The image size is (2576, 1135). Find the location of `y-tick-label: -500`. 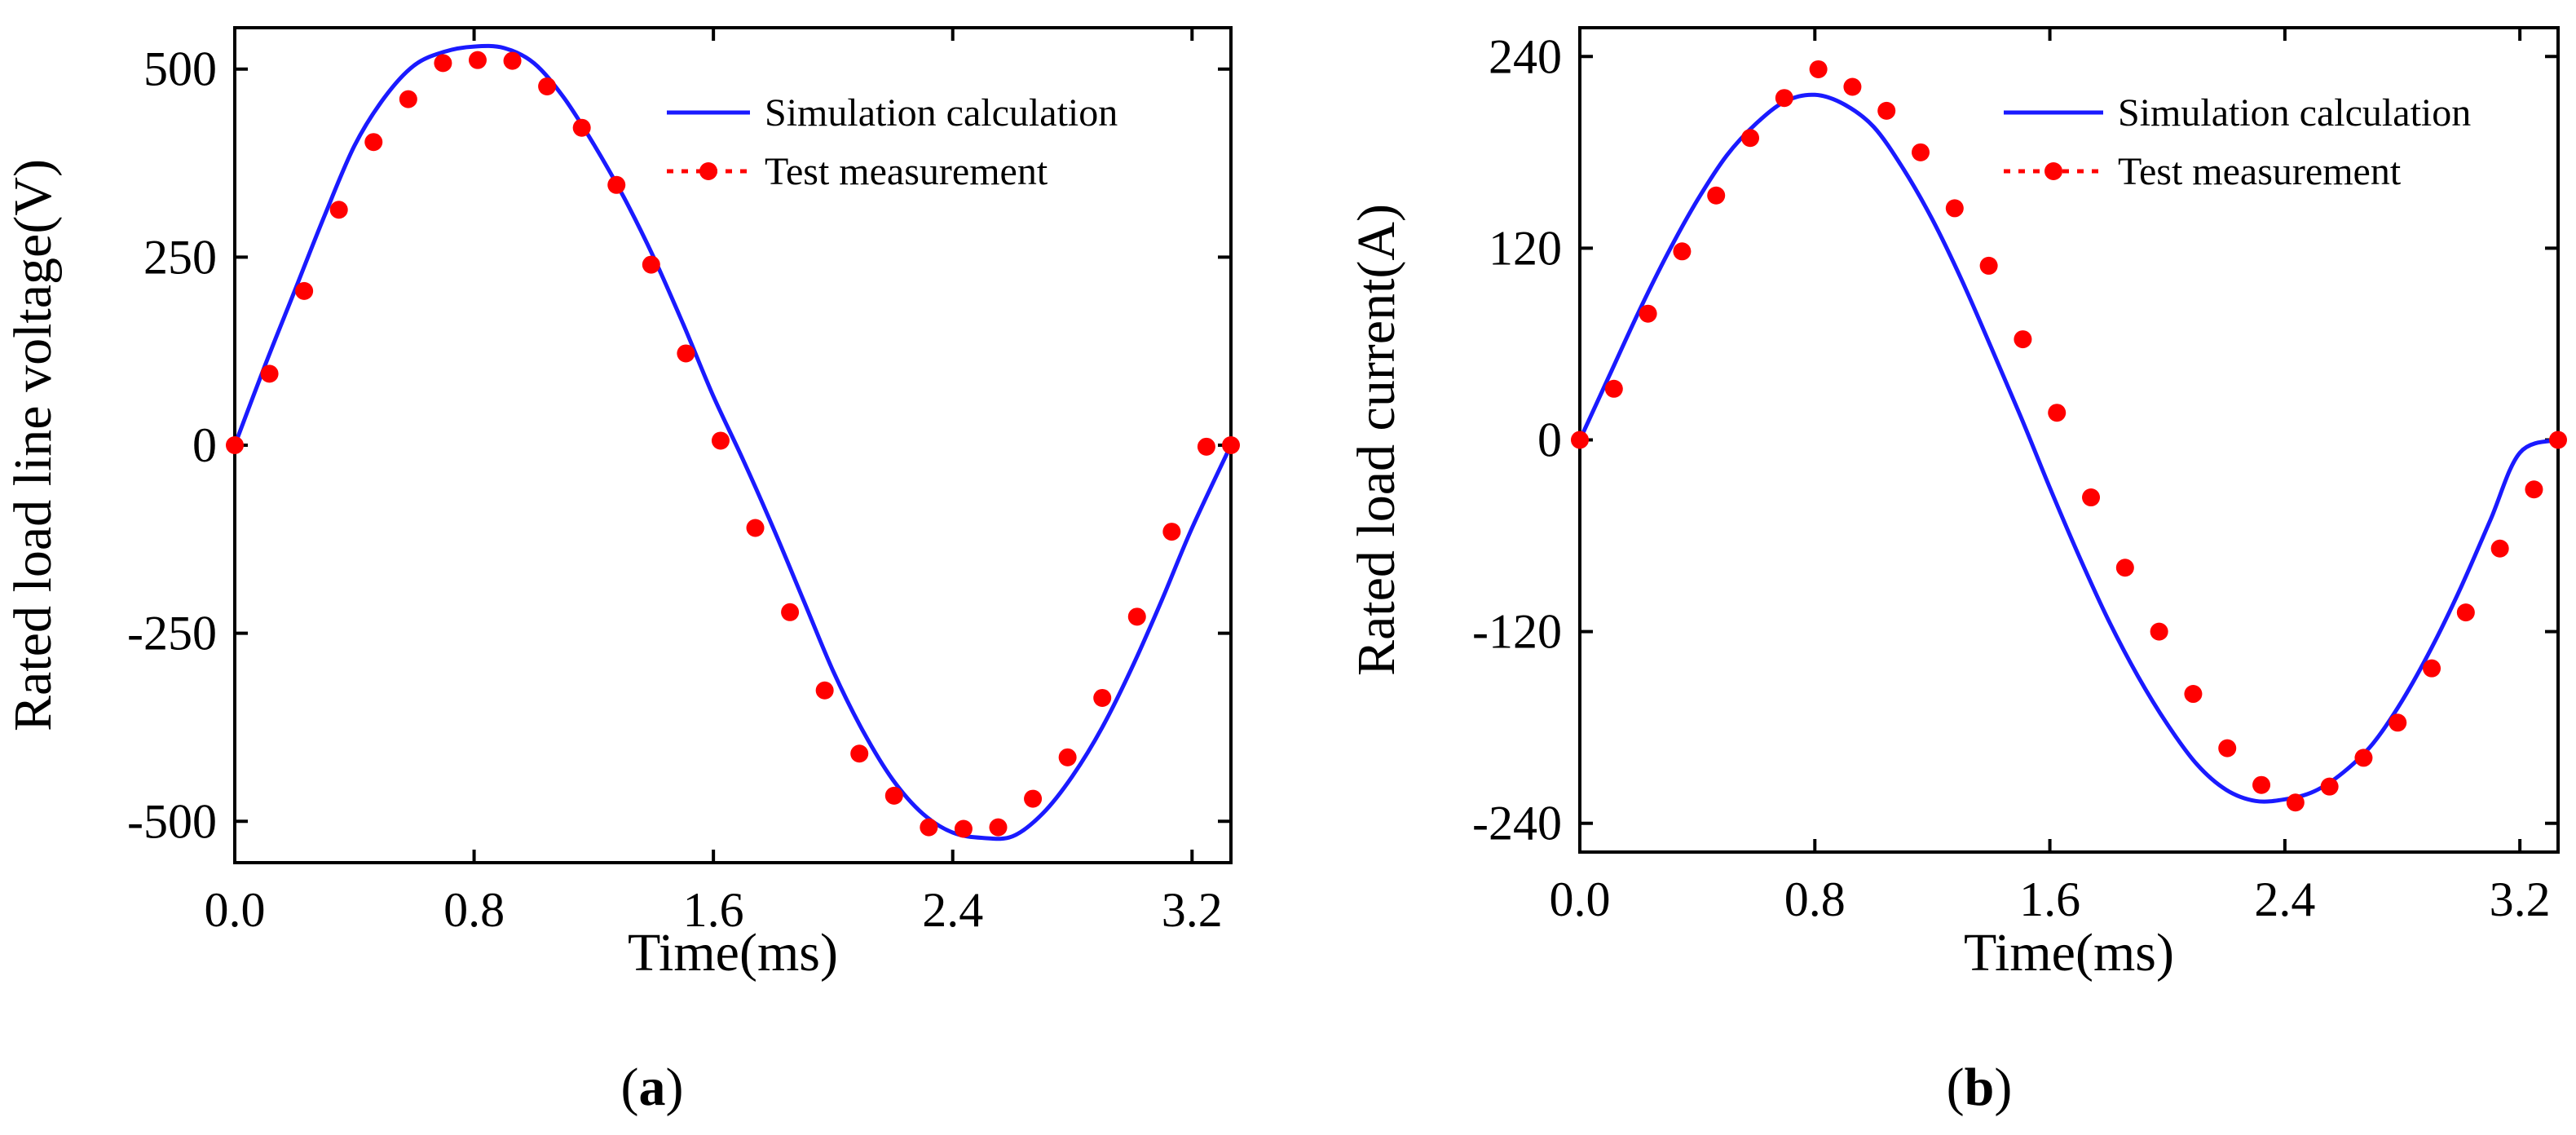

y-tick-label: -500 is located at coordinates (172, 821).